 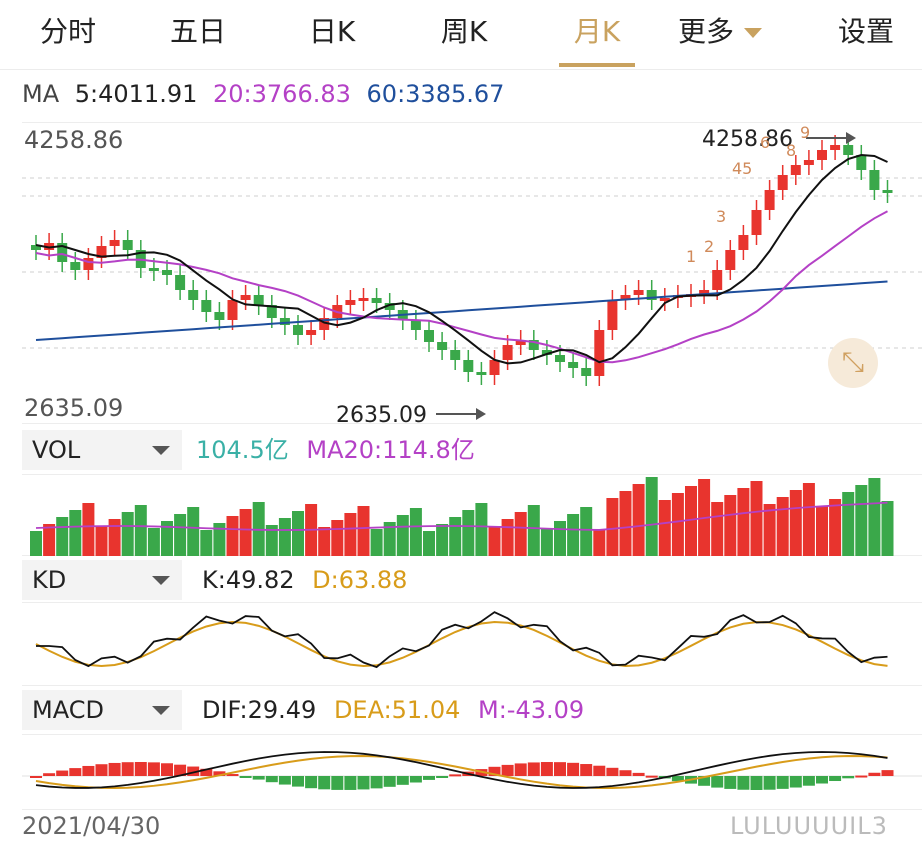 I want to click on tab-more: 更多, so click(x=733, y=32).